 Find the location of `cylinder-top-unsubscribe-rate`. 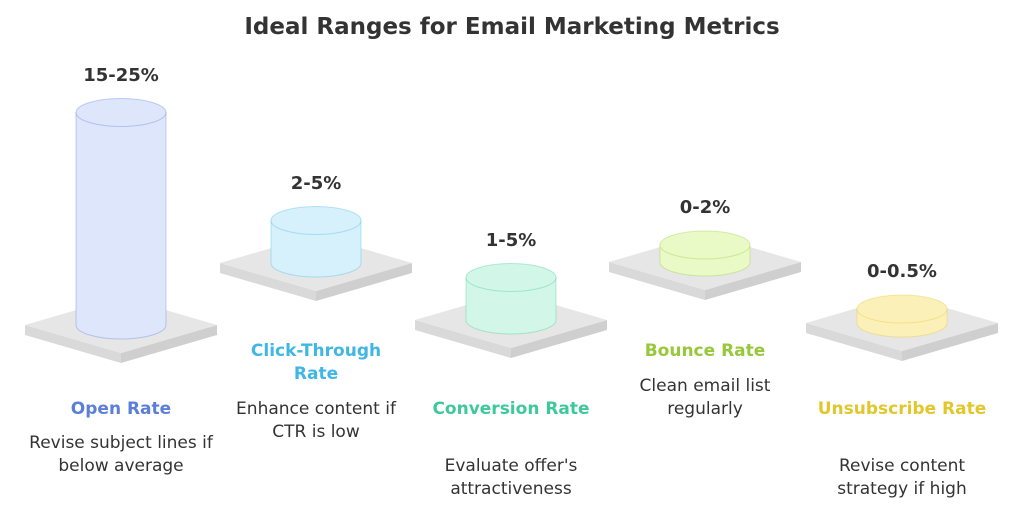

cylinder-top-unsubscribe-rate is located at coordinates (902, 309).